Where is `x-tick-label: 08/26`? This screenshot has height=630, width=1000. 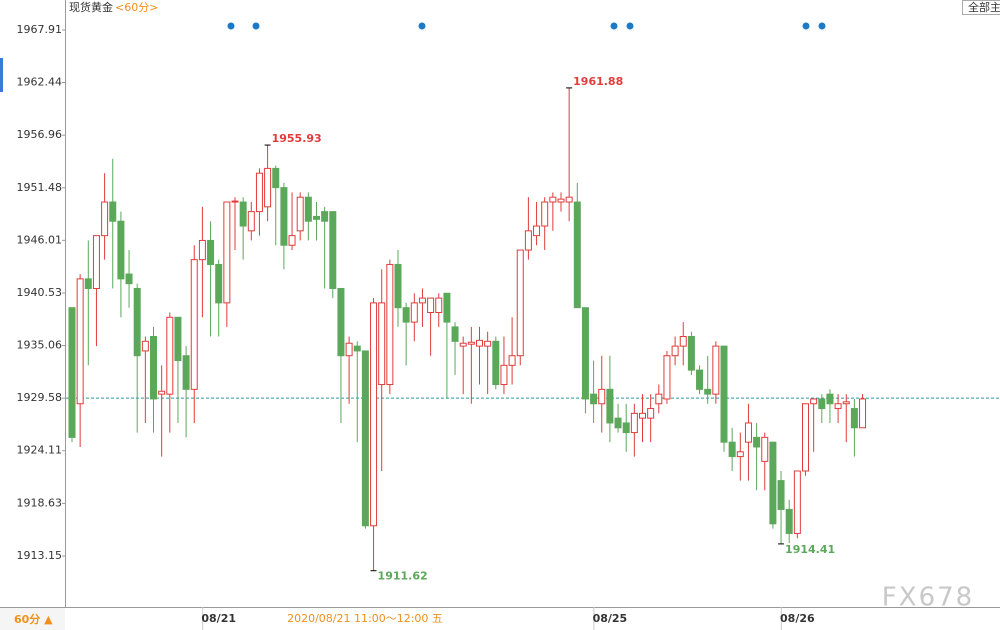 x-tick-label: 08/26 is located at coordinates (797, 618).